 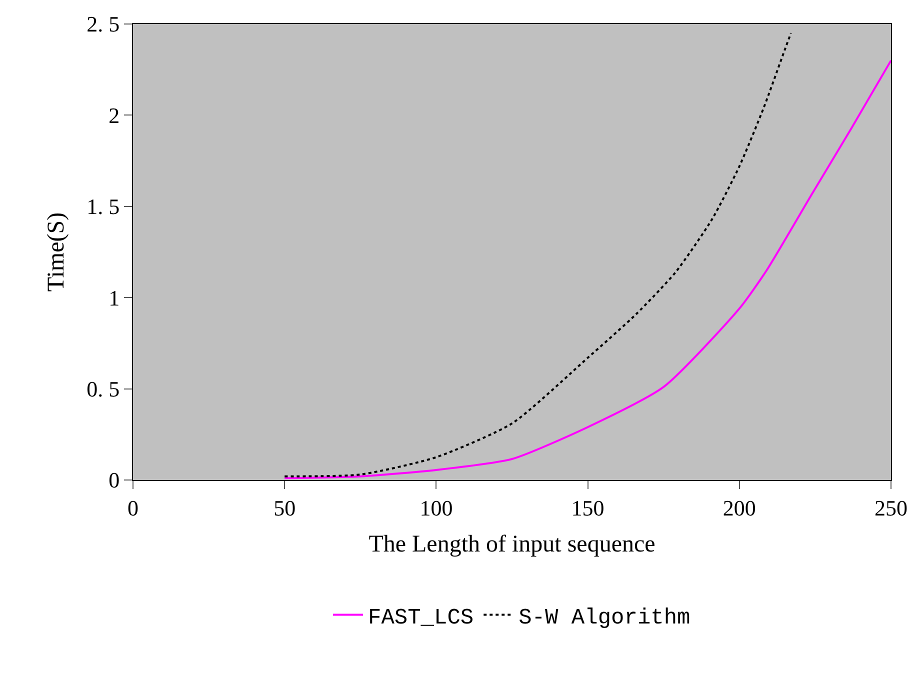 What do you see at coordinates (436, 507) in the screenshot?
I see `x-tick-label: 100` at bounding box center [436, 507].